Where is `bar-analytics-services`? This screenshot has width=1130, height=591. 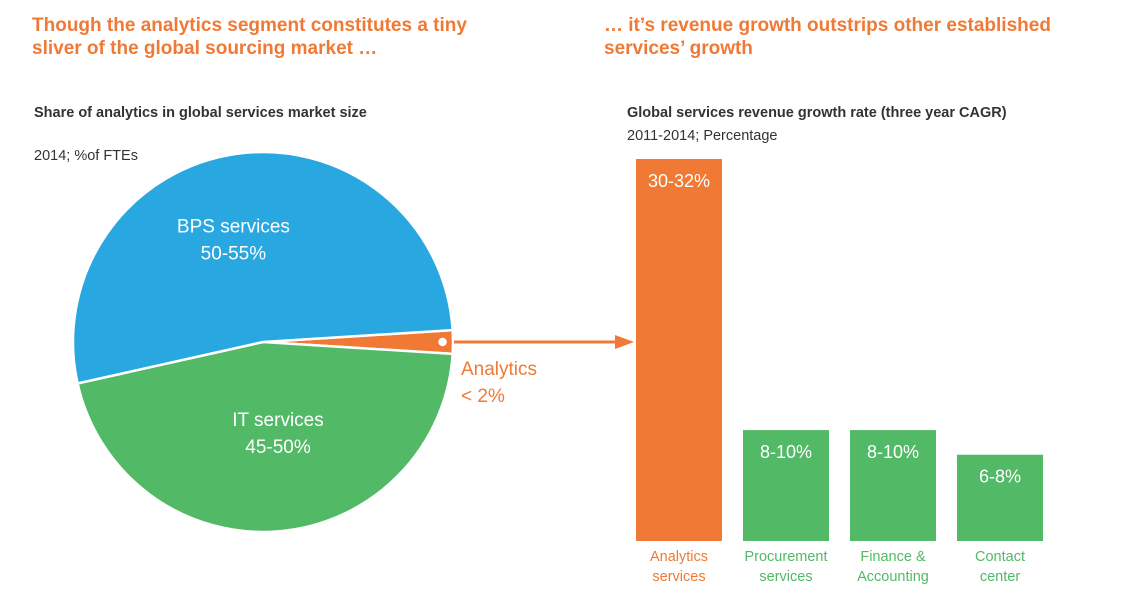
bar-analytics-services is located at coordinates (679, 350).